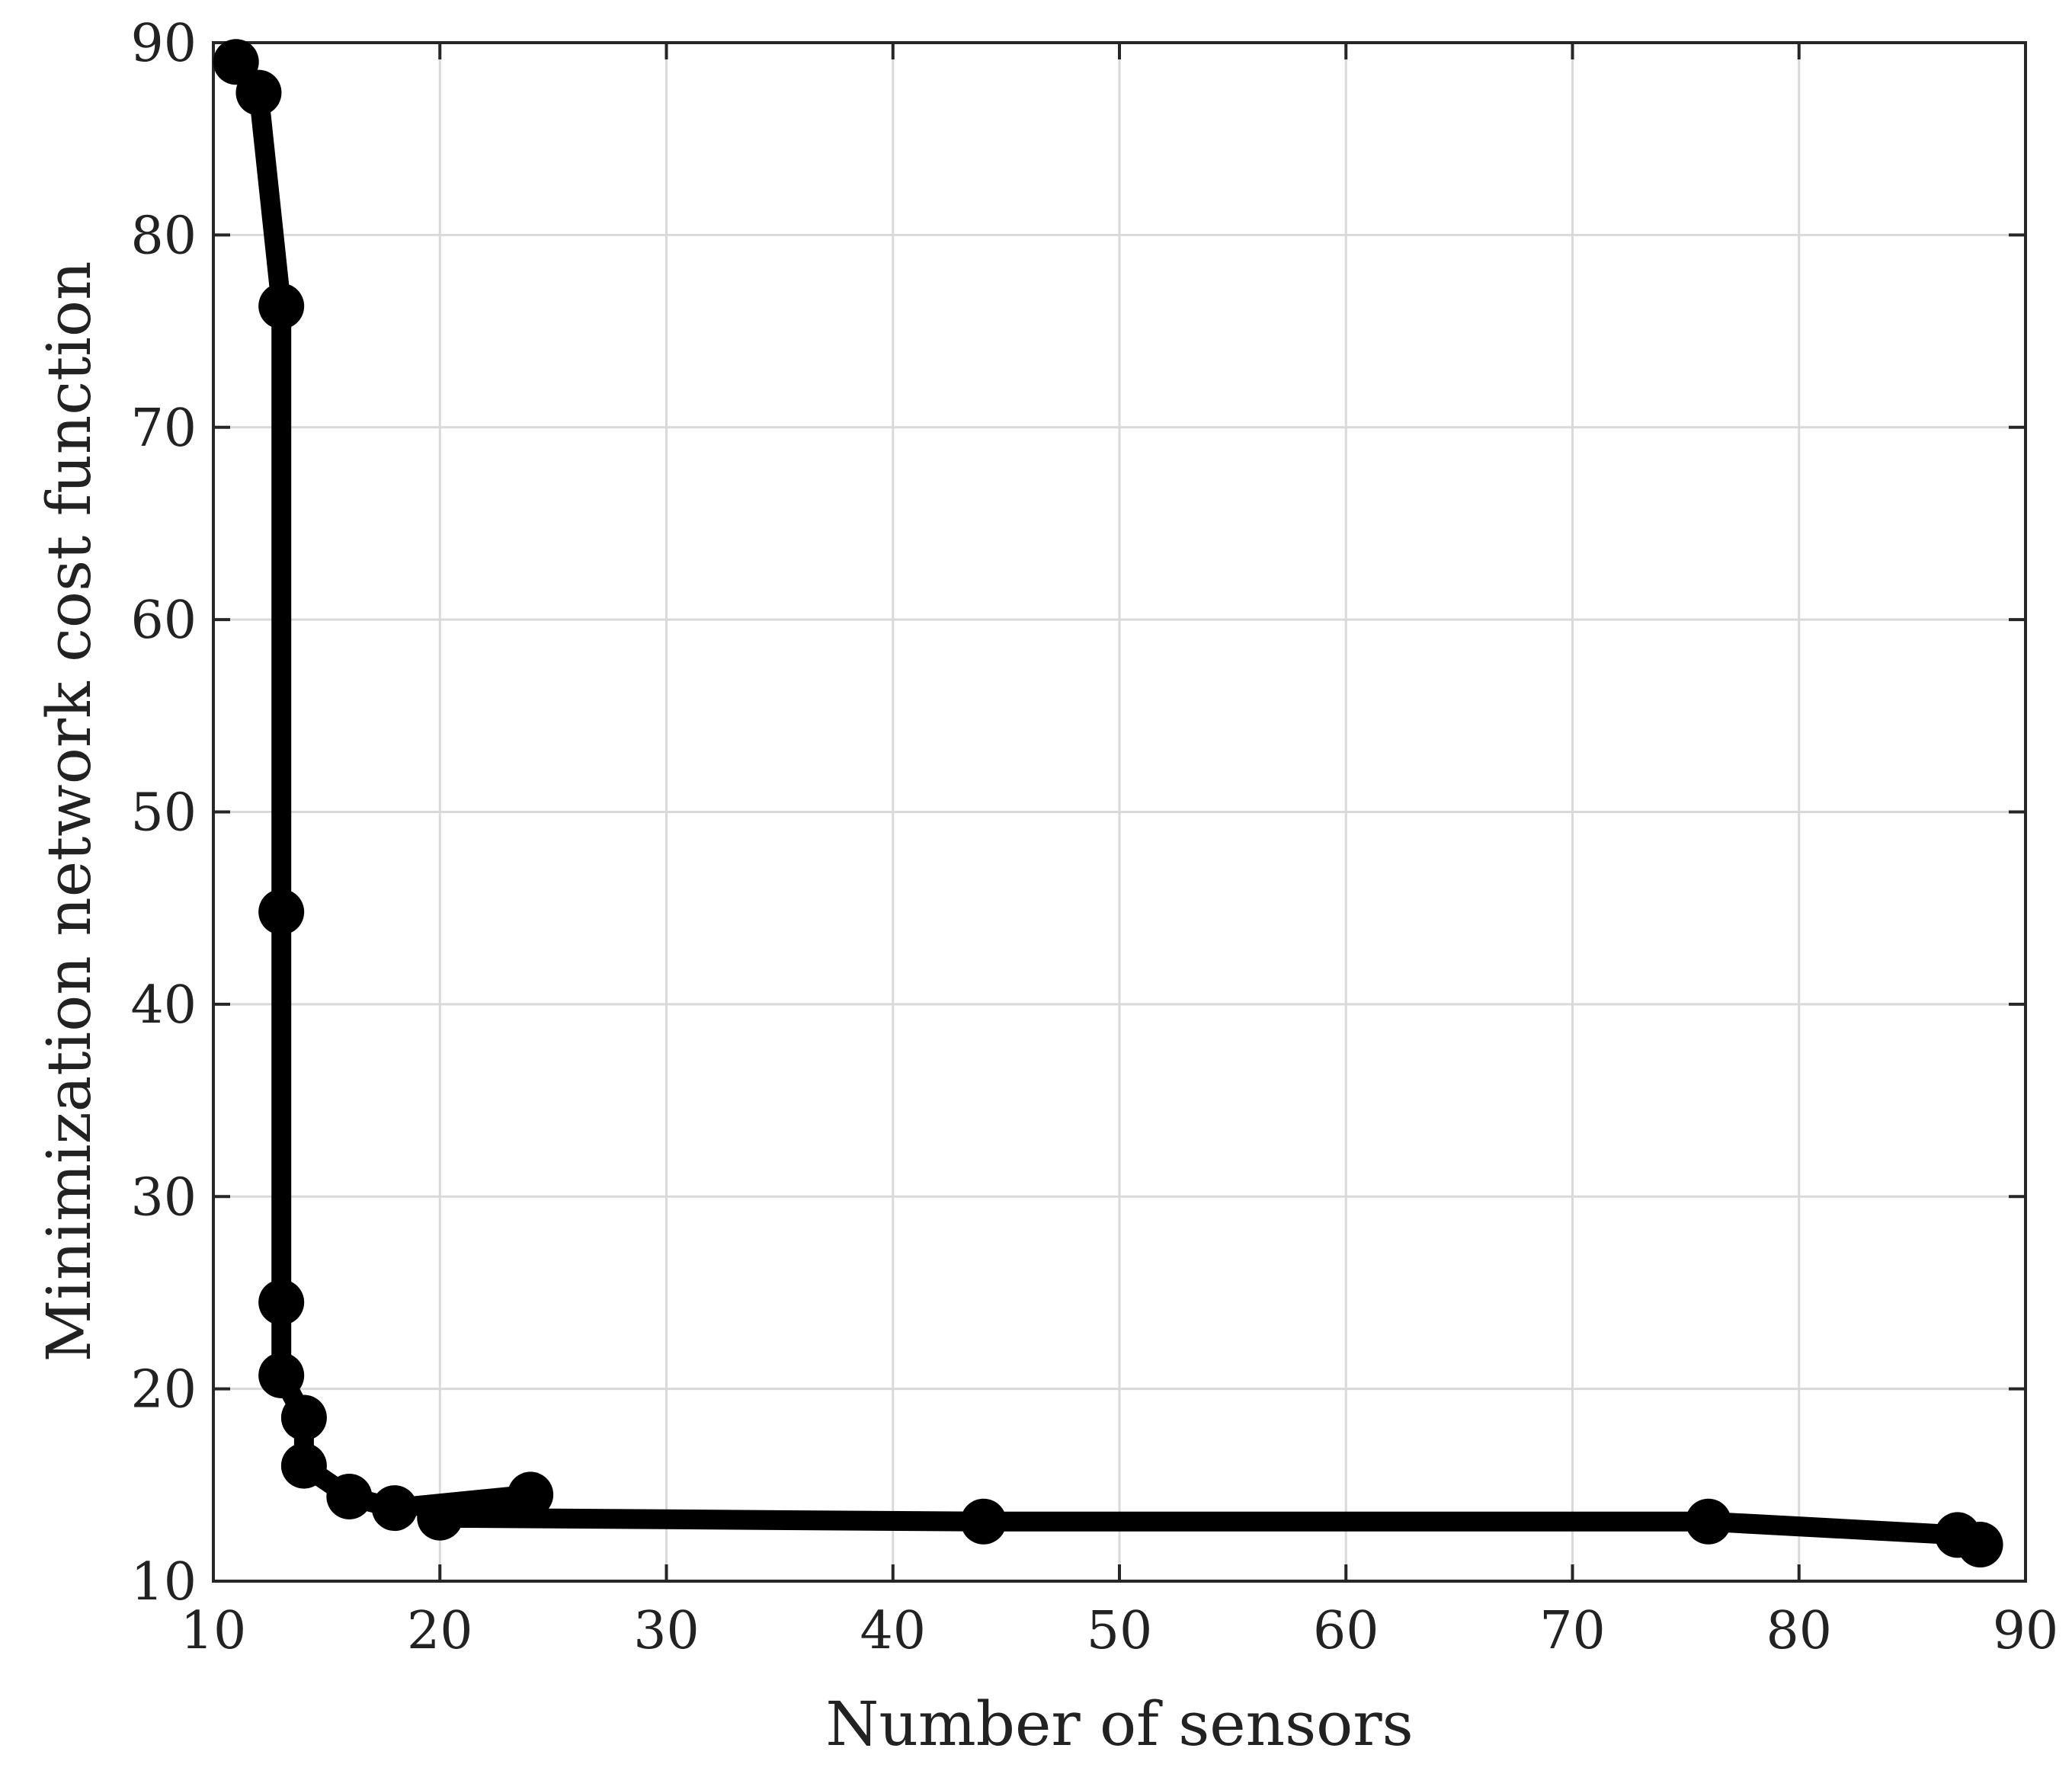 This screenshot has width=2072, height=1777. Describe the element at coordinates (163, 1582) in the screenshot. I see `y-tick-label: 10` at that location.